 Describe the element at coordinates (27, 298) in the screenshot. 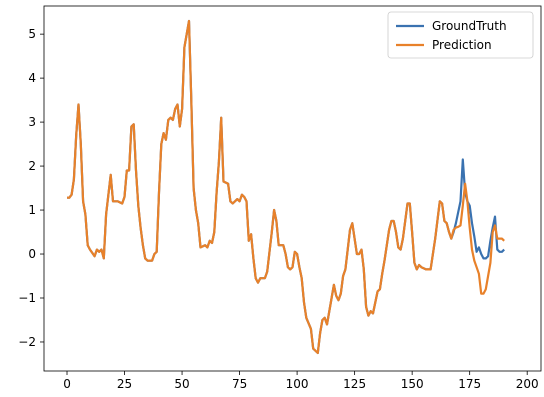

I see `y-tick-label: −1` at that location.